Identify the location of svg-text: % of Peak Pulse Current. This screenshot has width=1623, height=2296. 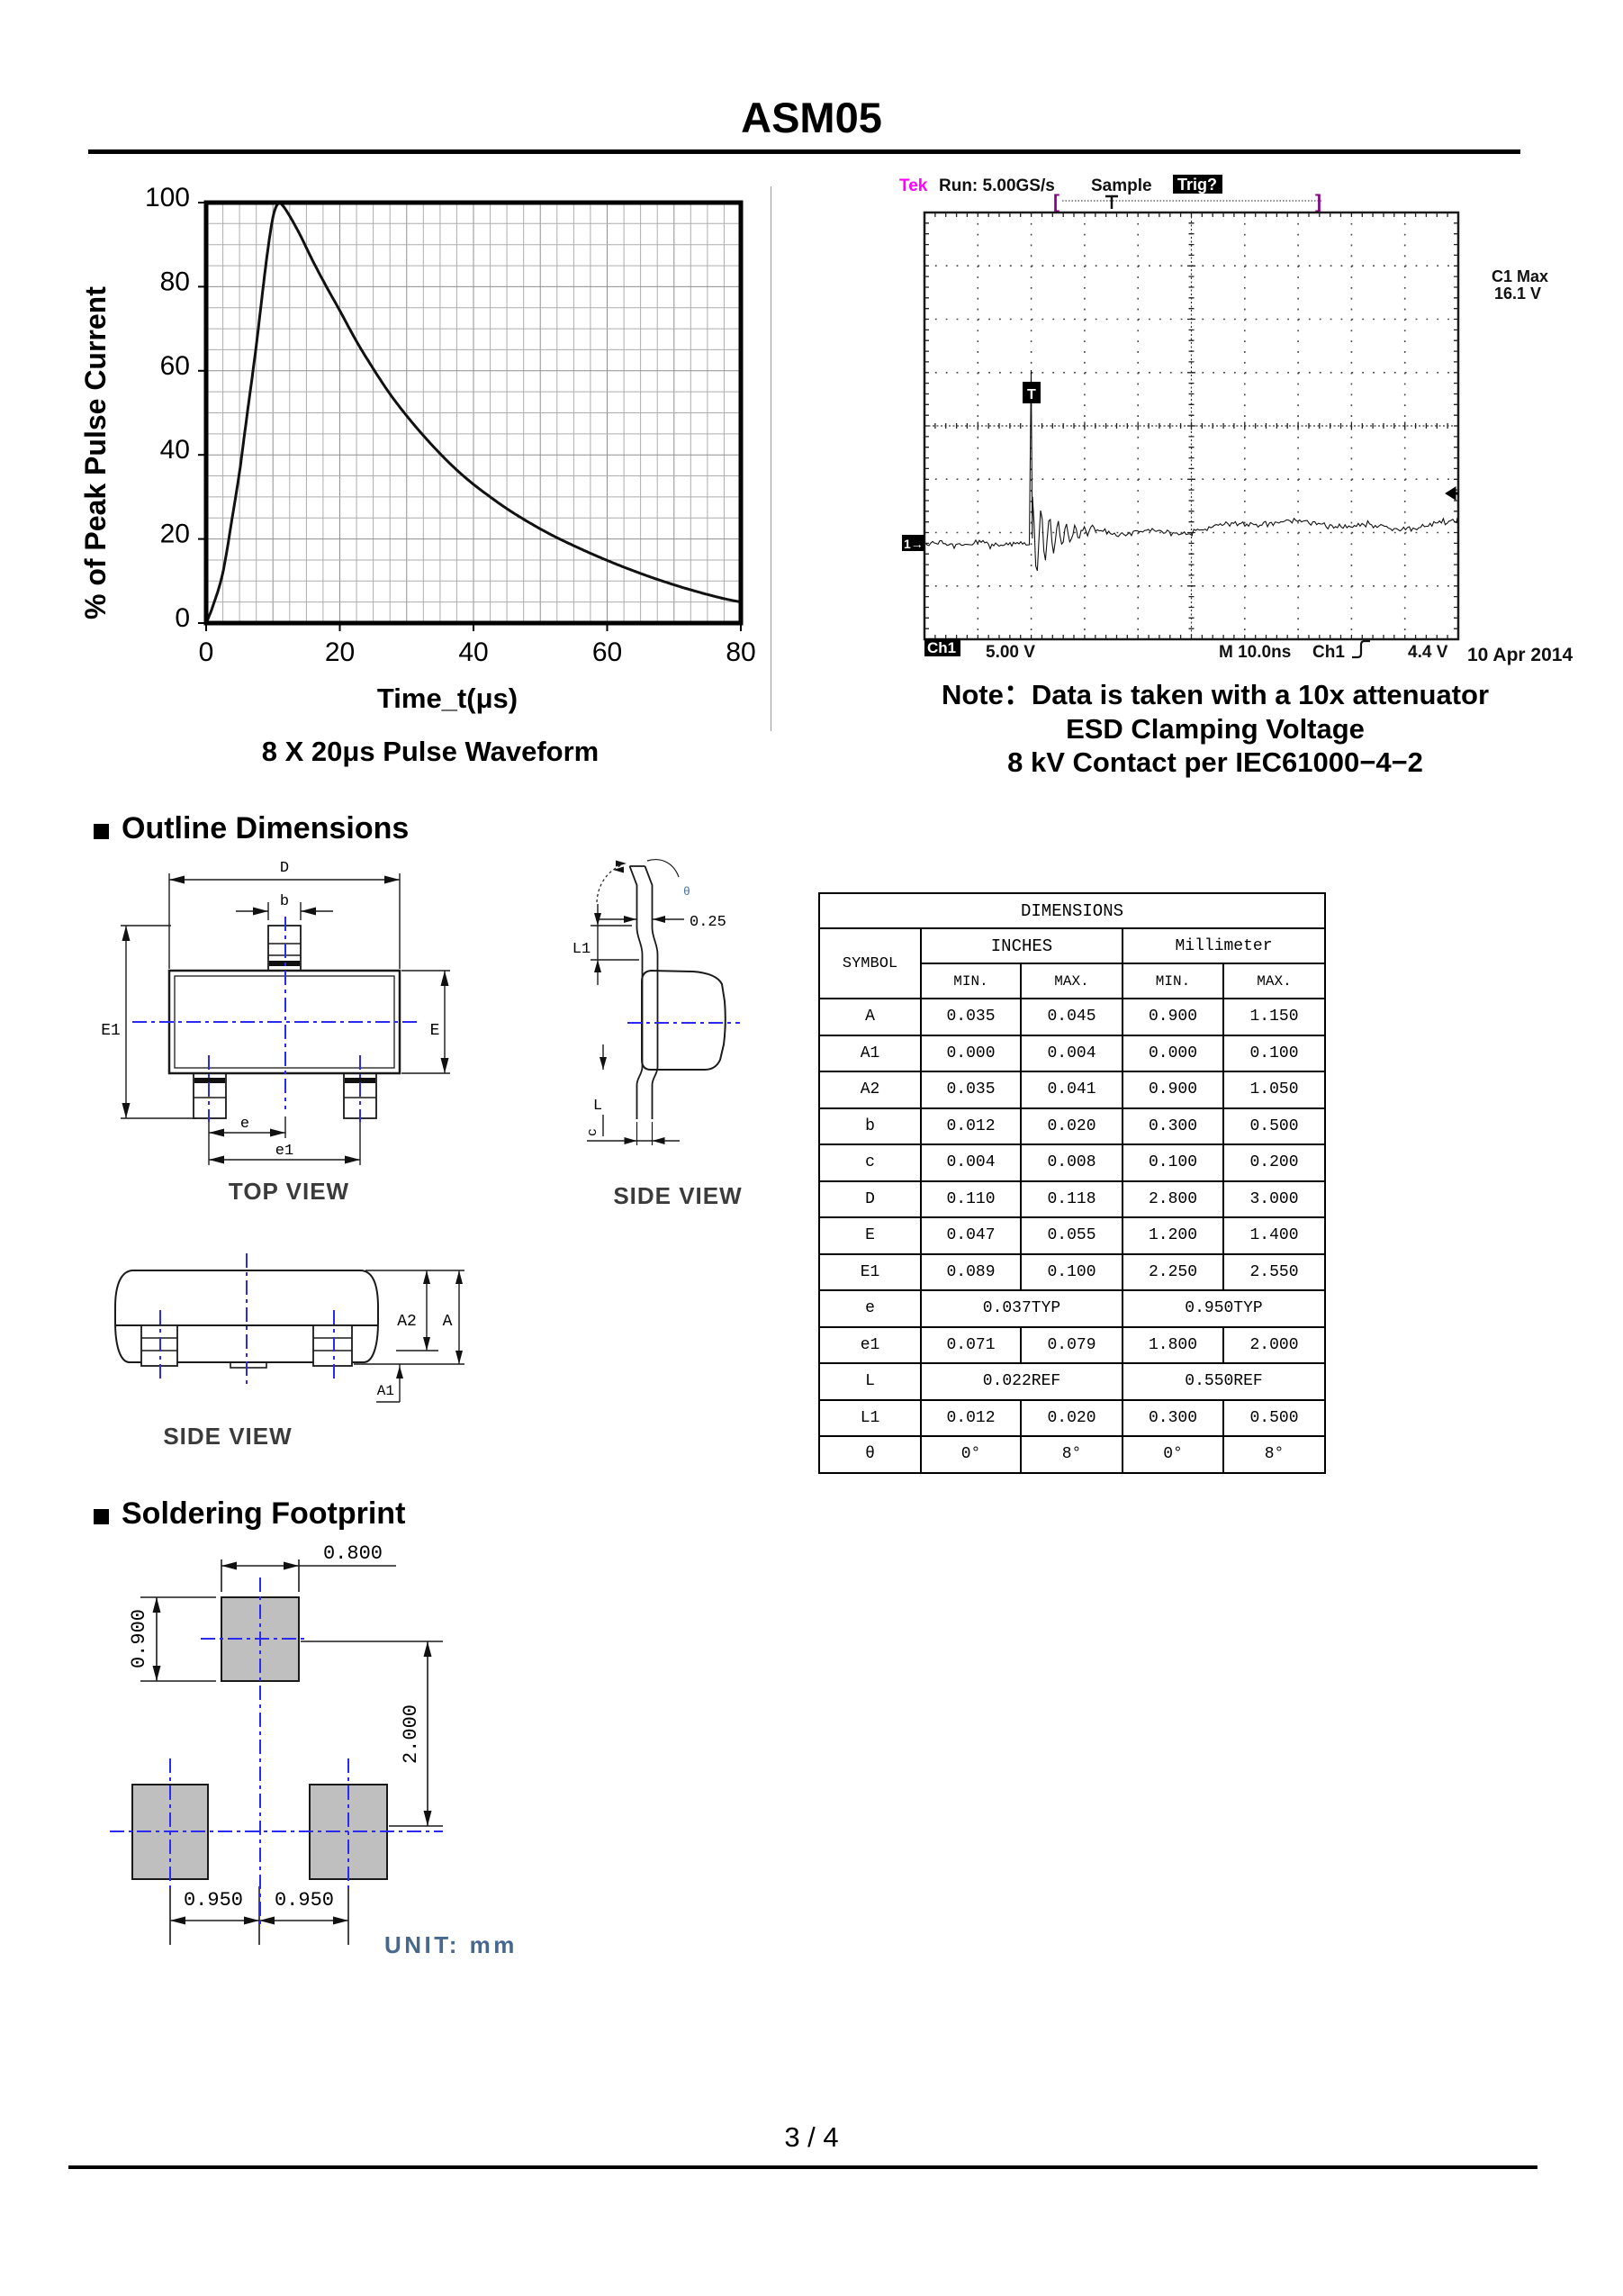
(95, 453).